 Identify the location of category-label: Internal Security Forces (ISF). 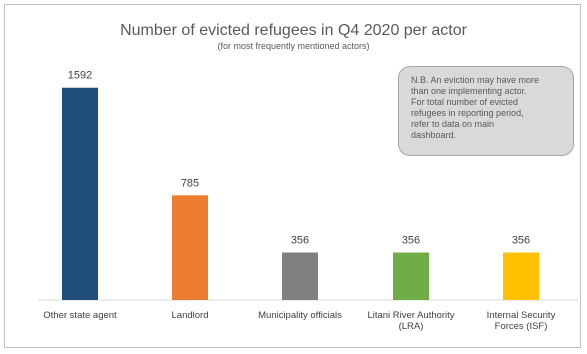
(521, 321).